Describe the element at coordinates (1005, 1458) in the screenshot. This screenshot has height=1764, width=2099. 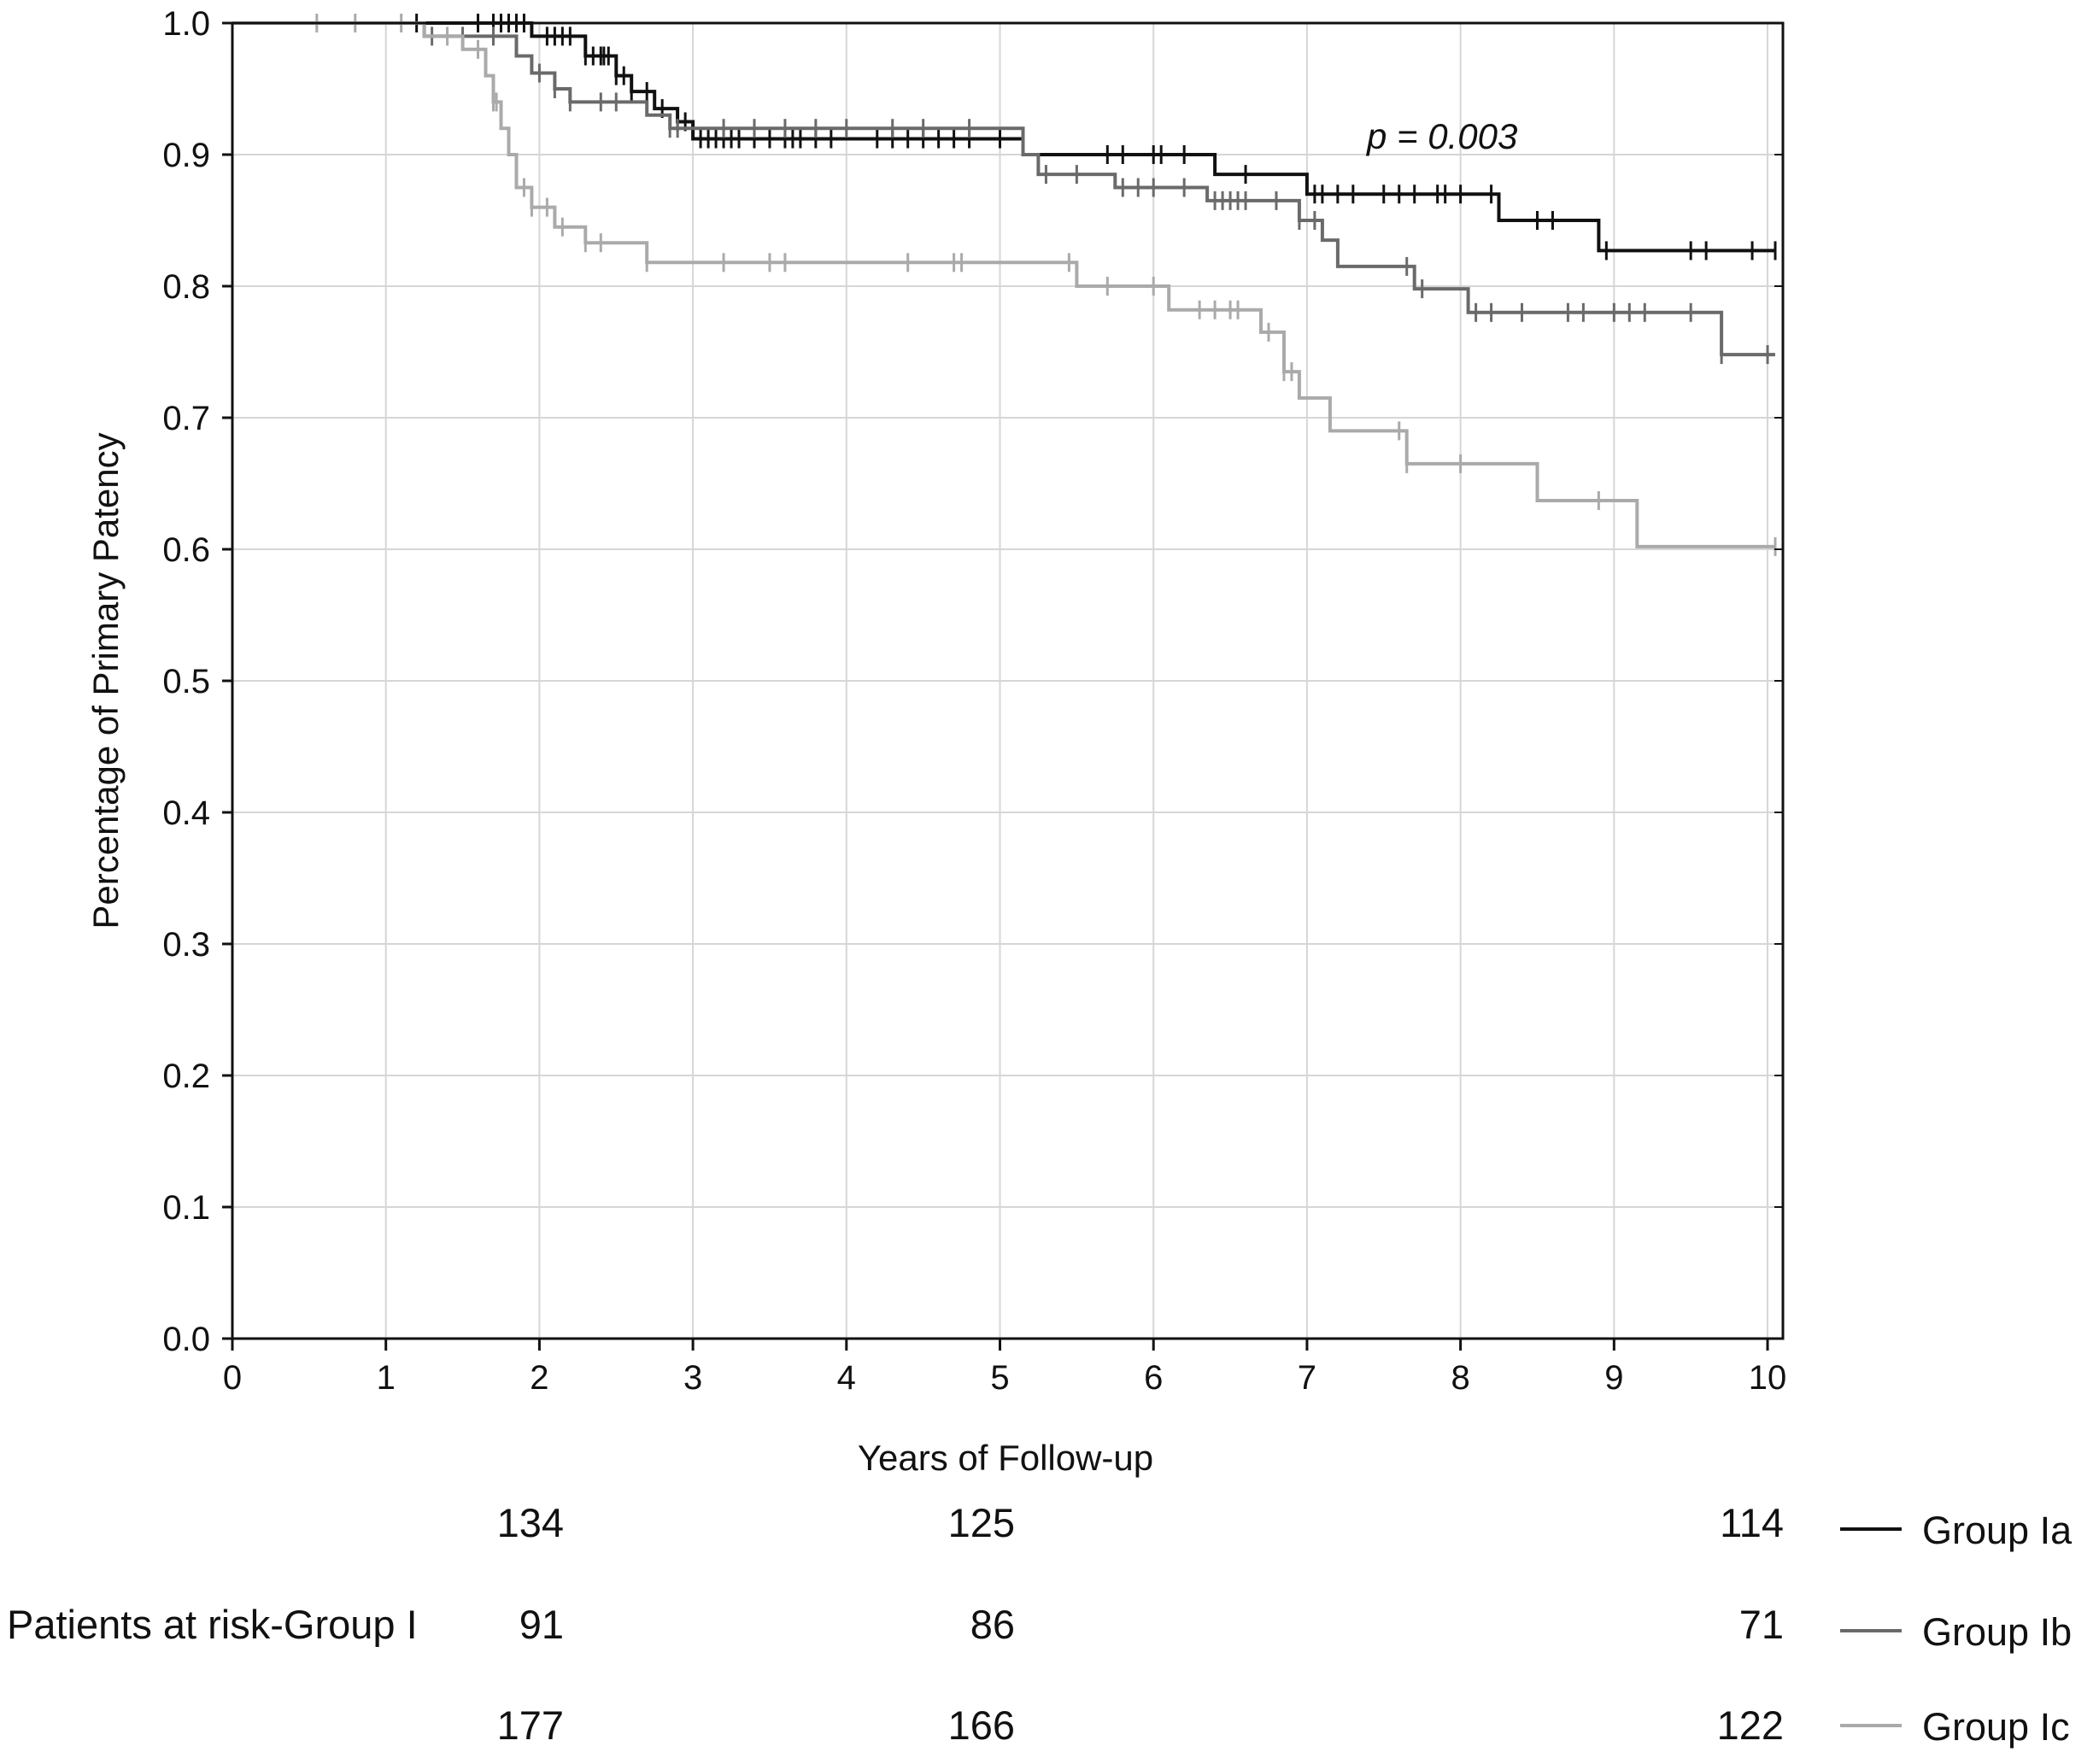
I see `x-axis-label: Years of Follow-up` at that location.